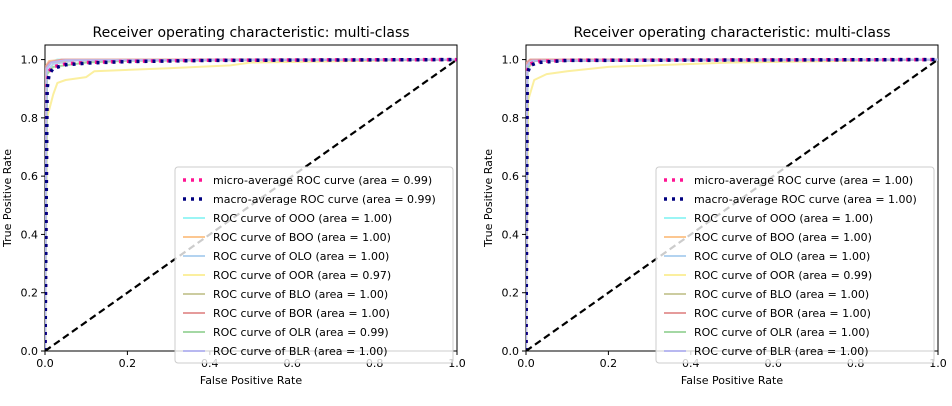  What do you see at coordinates (322, 180) in the screenshot?
I see `legend-entry: micro-average ROC curve (area = 0.99)` at bounding box center [322, 180].